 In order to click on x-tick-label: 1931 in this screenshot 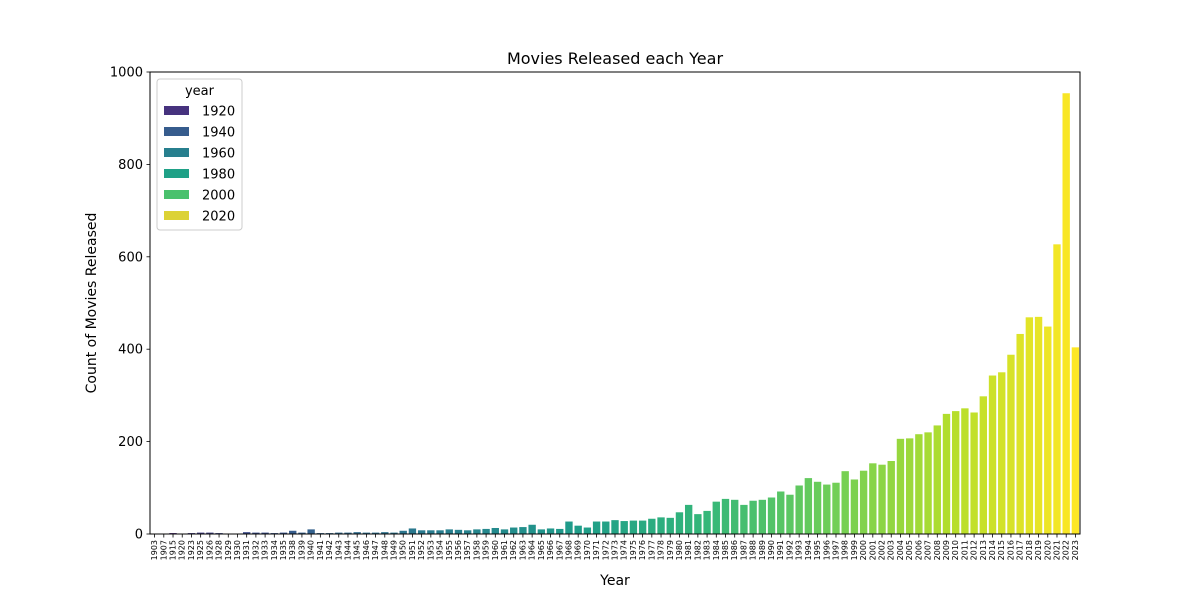, I will do `click(246, 550)`.